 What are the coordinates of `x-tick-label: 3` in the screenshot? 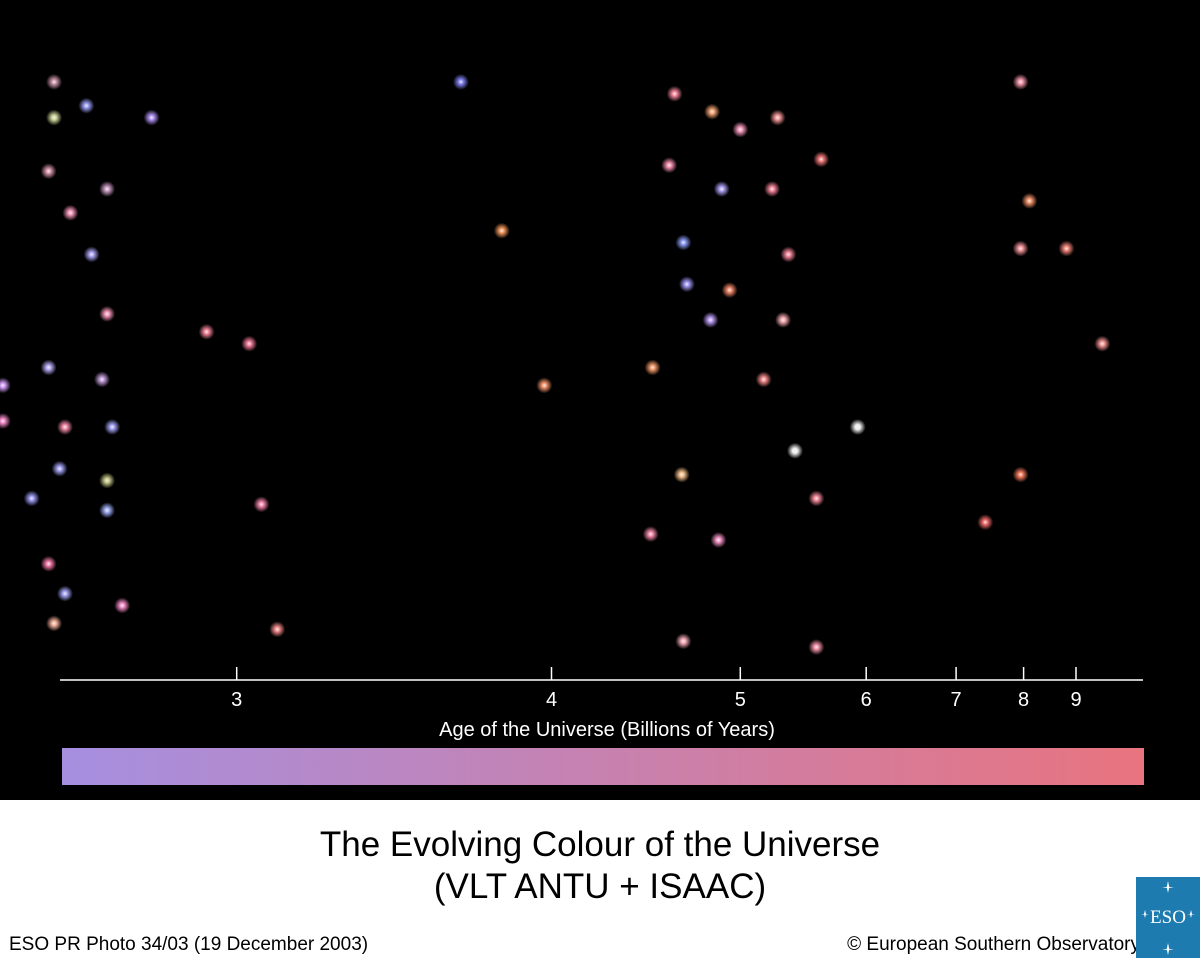 It's located at (236, 700).